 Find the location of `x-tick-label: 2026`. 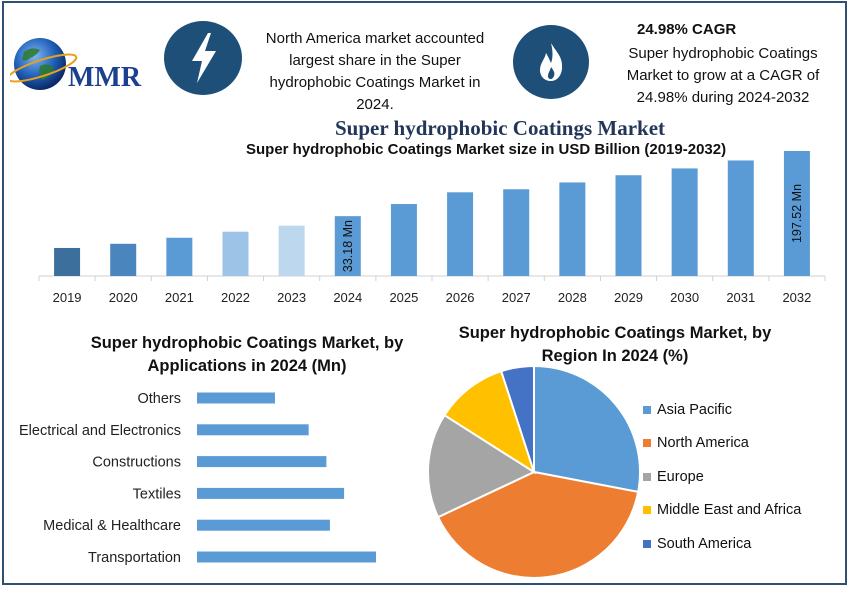

x-tick-label: 2026 is located at coordinates (460, 297).